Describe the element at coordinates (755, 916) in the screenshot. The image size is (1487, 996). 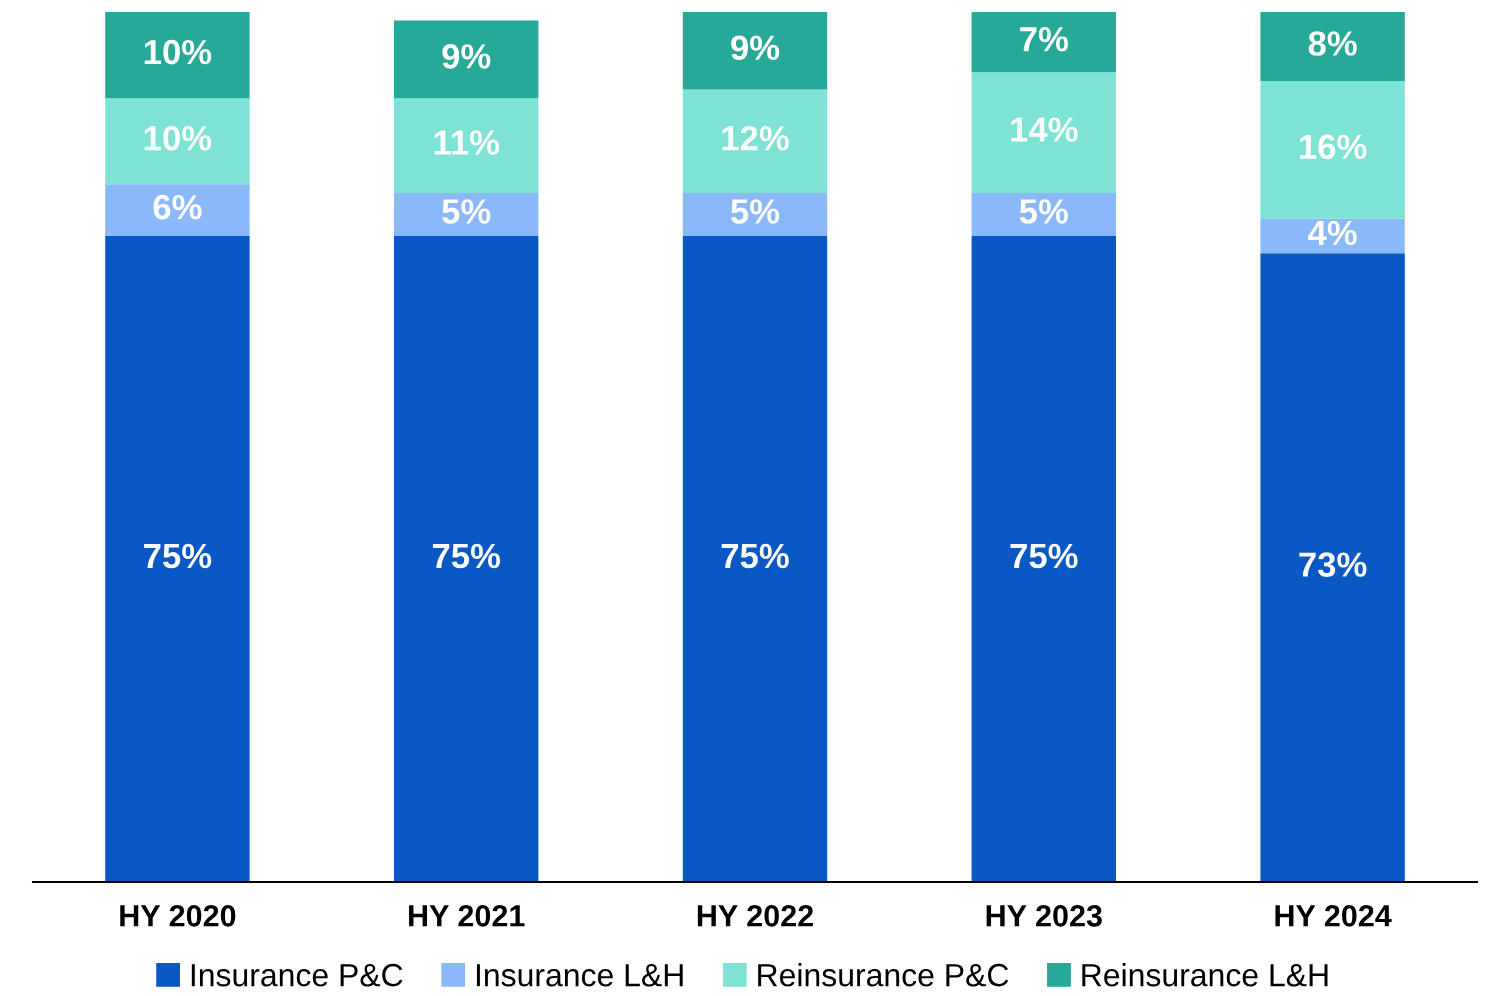
I see `x-tick-label: HY 2022` at that location.